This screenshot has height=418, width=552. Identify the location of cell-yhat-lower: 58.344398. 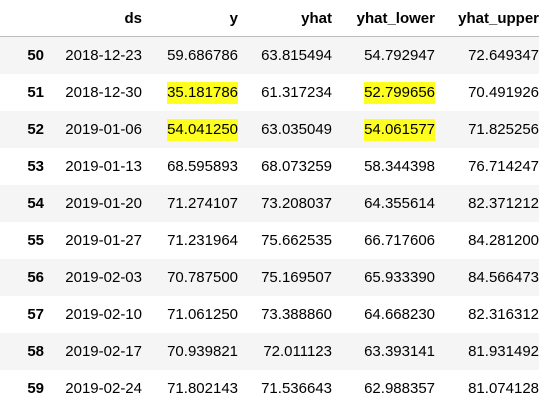
(399, 166).